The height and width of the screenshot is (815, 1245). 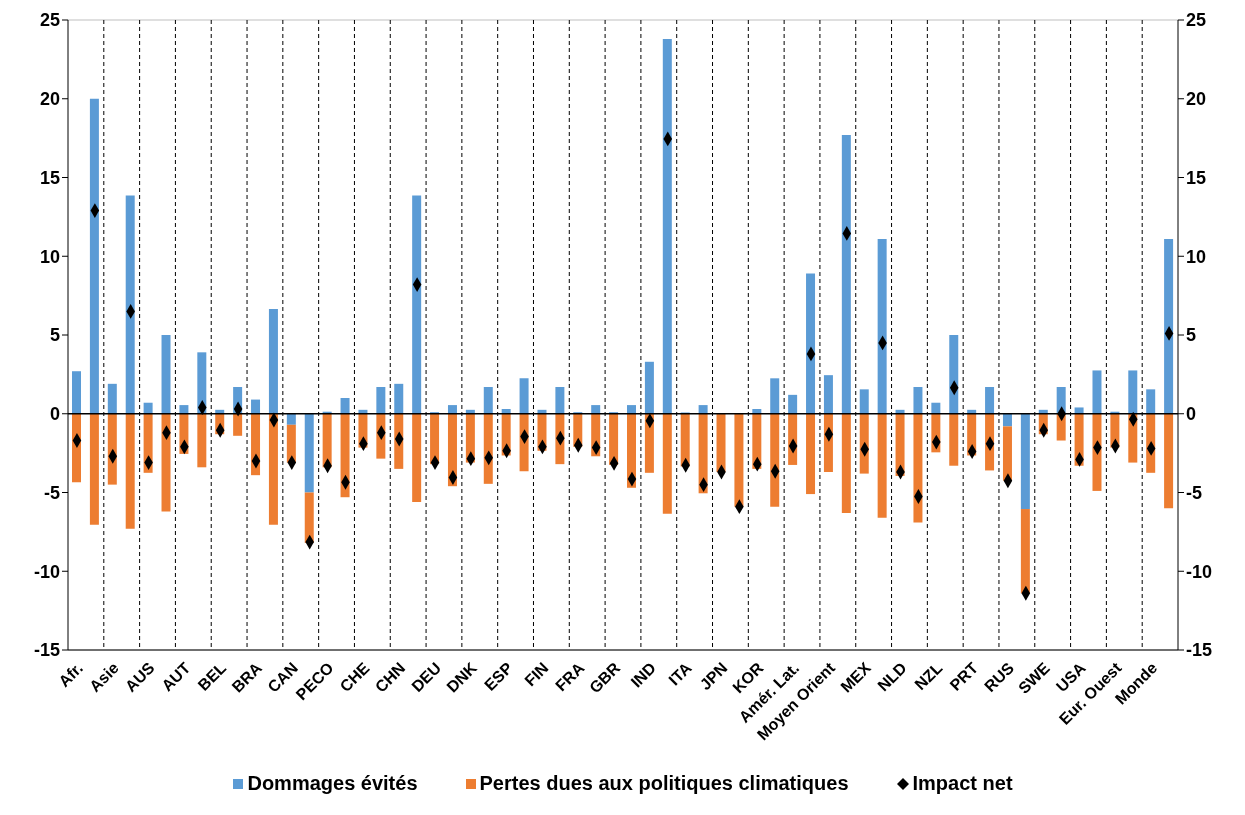 I want to click on x-tick-label: ITA, so click(x=680, y=673).